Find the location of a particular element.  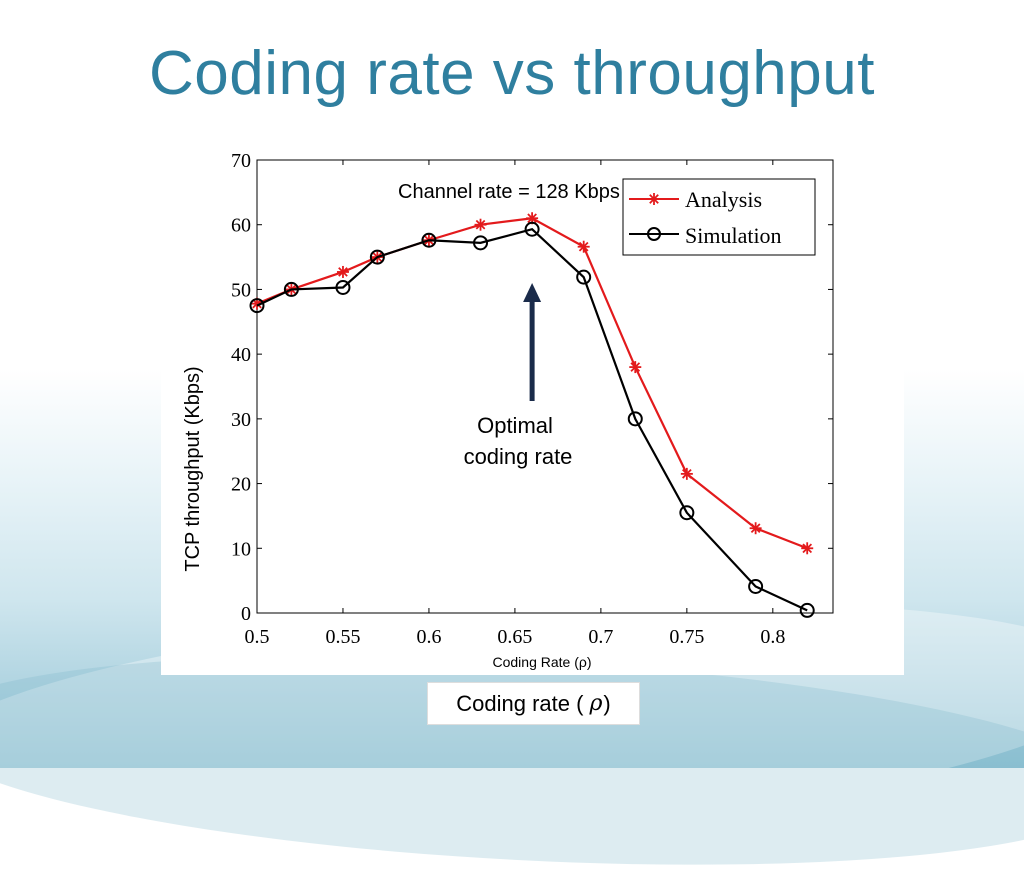

x-tick-label: 0.6 is located at coordinates (428, 637).